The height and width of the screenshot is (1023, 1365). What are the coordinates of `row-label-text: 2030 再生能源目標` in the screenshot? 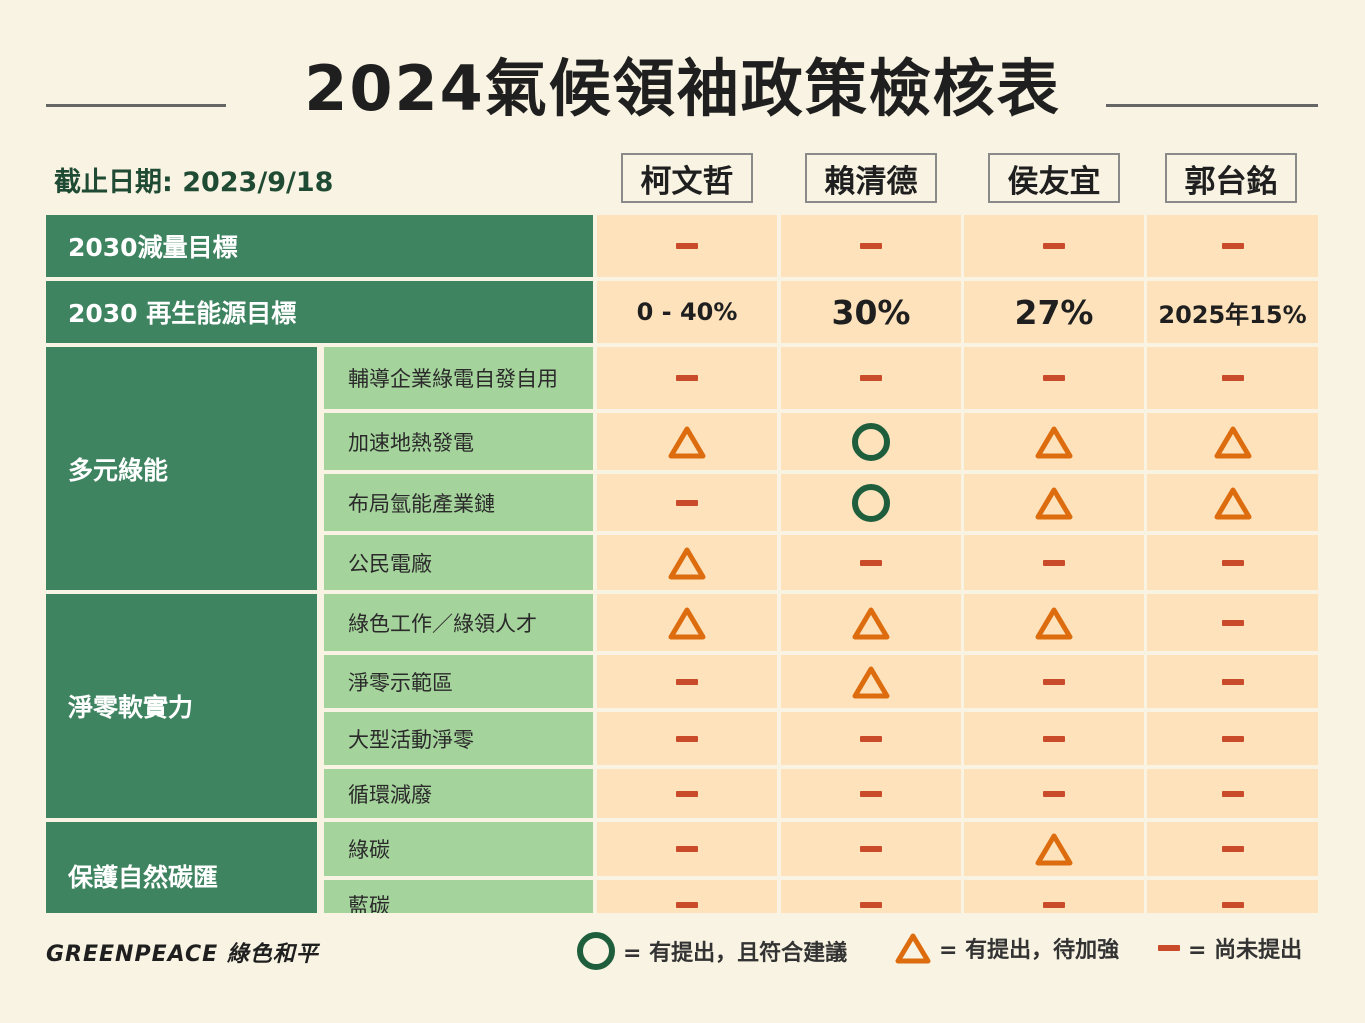 It's located at (182, 313).